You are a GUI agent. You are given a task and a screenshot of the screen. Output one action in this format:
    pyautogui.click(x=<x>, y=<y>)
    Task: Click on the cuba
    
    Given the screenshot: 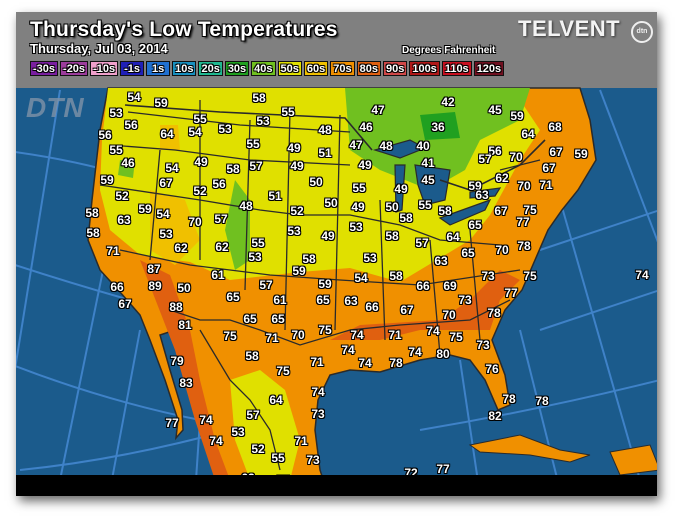 What is the action you would take?
    pyautogui.click(x=529, y=448)
    